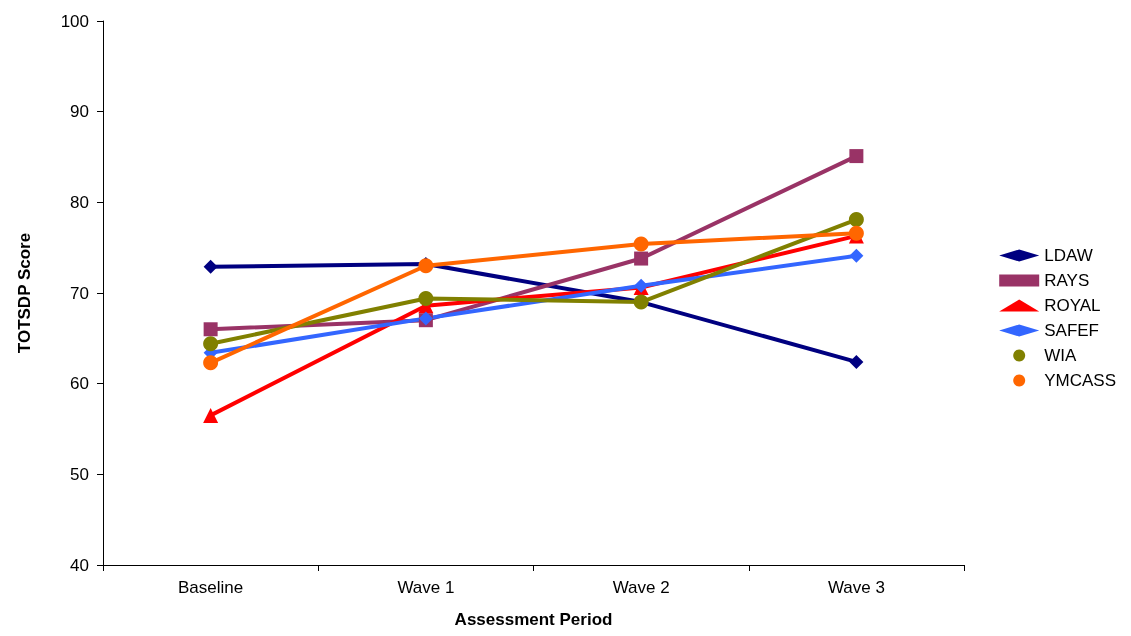 This screenshot has height=636, width=1131. What do you see at coordinates (1067, 280) in the screenshot?
I see `legend-label: RAYS` at bounding box center [1067, 280].